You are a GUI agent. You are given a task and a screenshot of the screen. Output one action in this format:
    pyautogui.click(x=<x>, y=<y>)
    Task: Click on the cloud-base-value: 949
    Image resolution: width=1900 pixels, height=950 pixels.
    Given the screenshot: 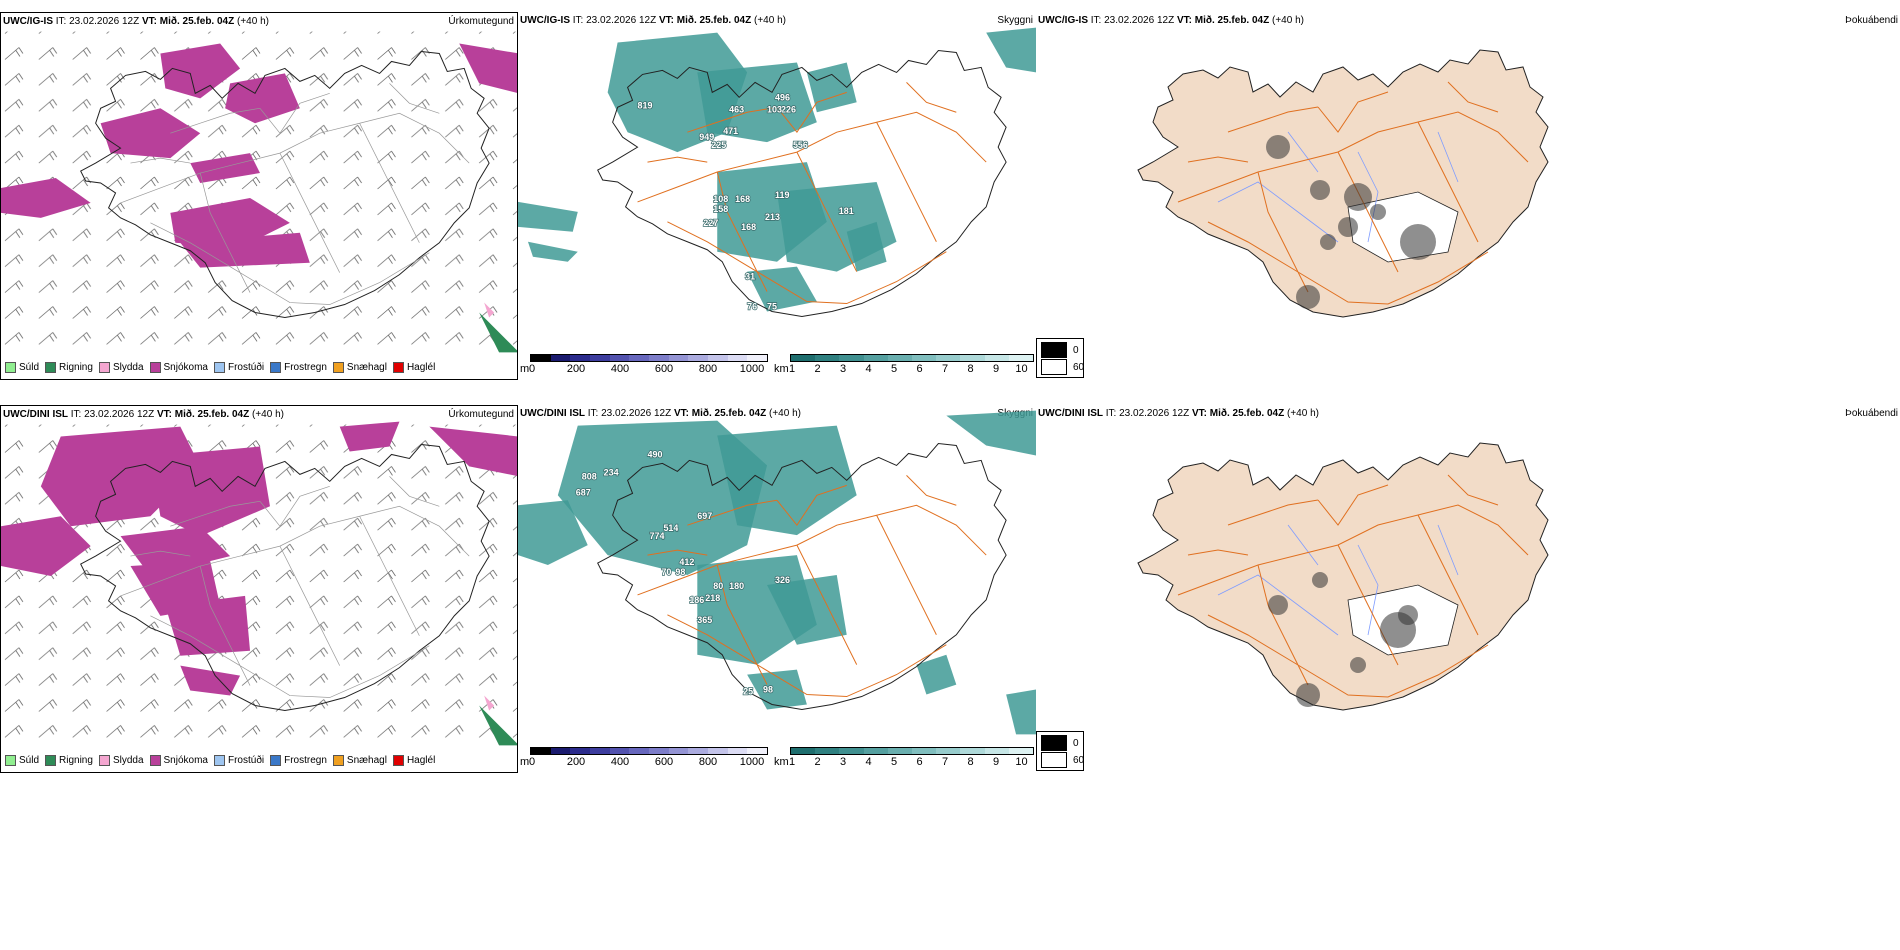 What is the action you would take?
    pyautogui.click(x=706, y=137)
    